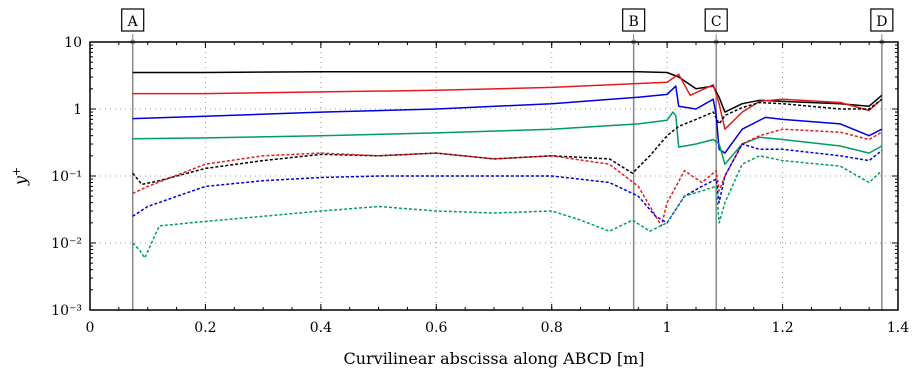 The height and width of the screenshot is (374, 915). Describe the element at coordinates (552, 328) in the screenshot. I see `x-tick-label: 0.8` at that location.